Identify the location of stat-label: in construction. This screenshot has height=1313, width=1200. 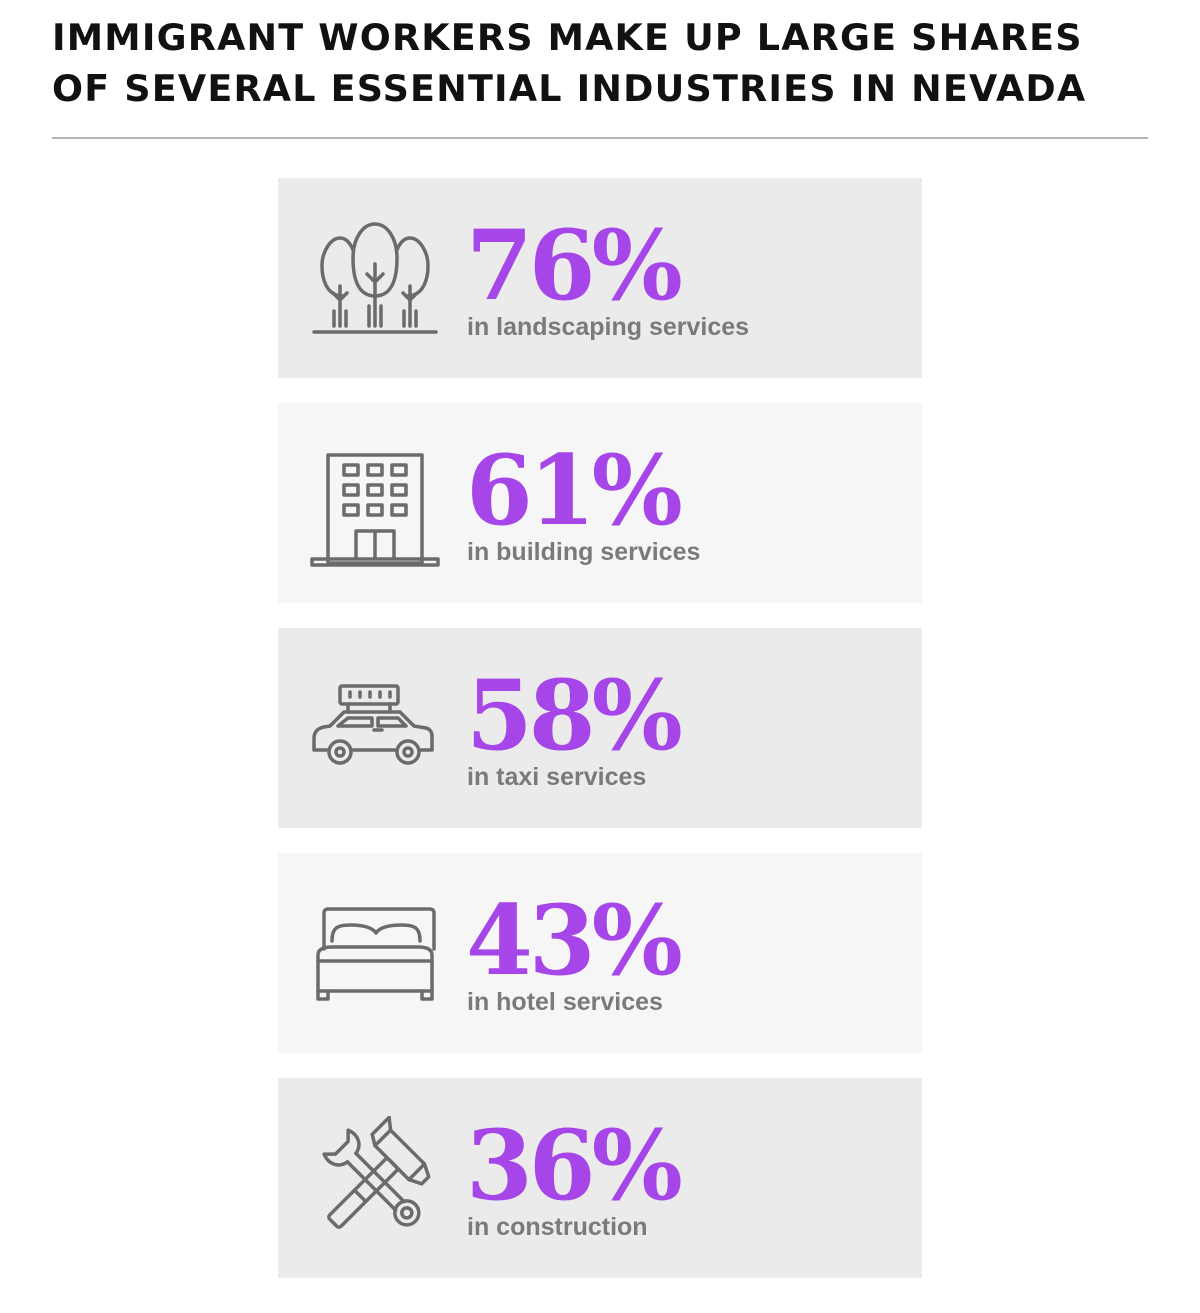
(557, 1227).